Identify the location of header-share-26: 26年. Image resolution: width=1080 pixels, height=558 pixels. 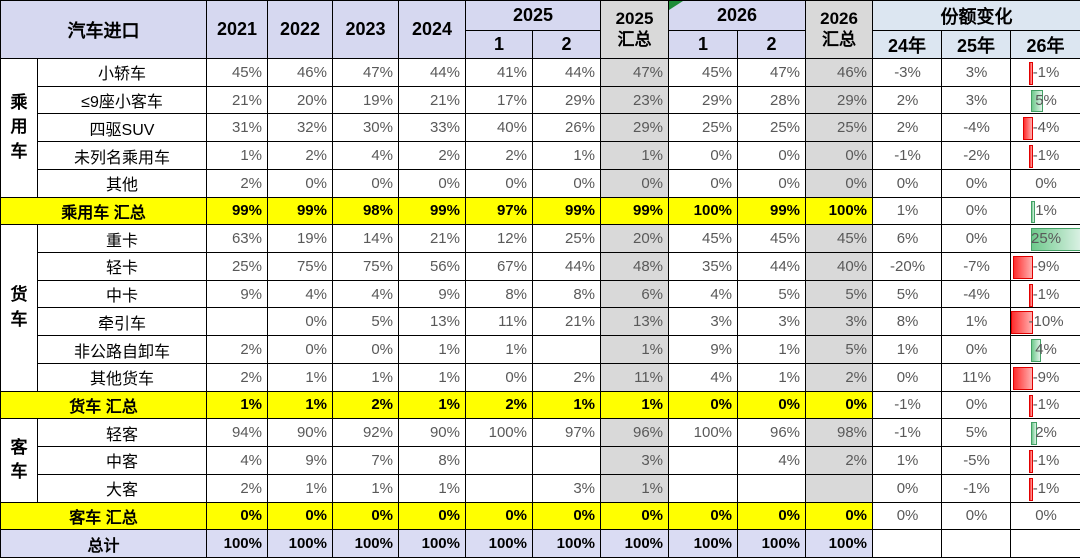
(1045, 44).